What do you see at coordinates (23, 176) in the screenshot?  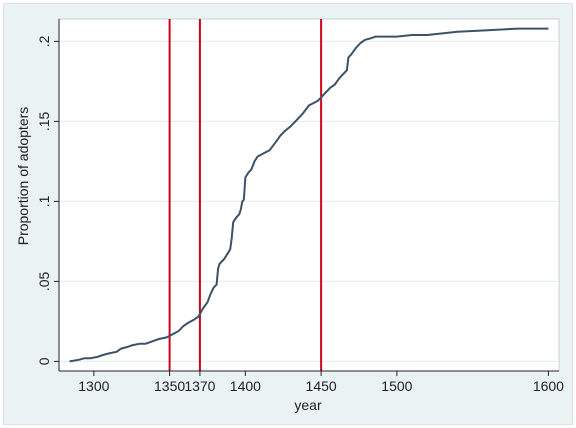 I see `y-axis-title: Proportion of adopters` at bounding box center [23, 176].